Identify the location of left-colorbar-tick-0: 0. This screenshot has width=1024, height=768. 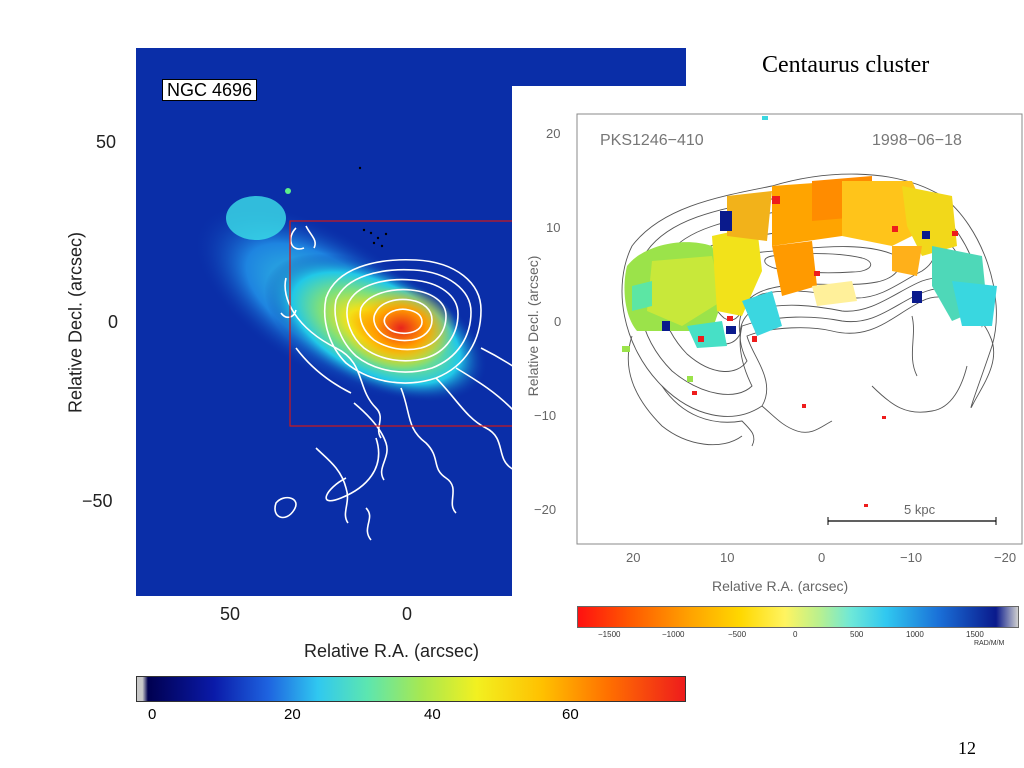
(152, 714).